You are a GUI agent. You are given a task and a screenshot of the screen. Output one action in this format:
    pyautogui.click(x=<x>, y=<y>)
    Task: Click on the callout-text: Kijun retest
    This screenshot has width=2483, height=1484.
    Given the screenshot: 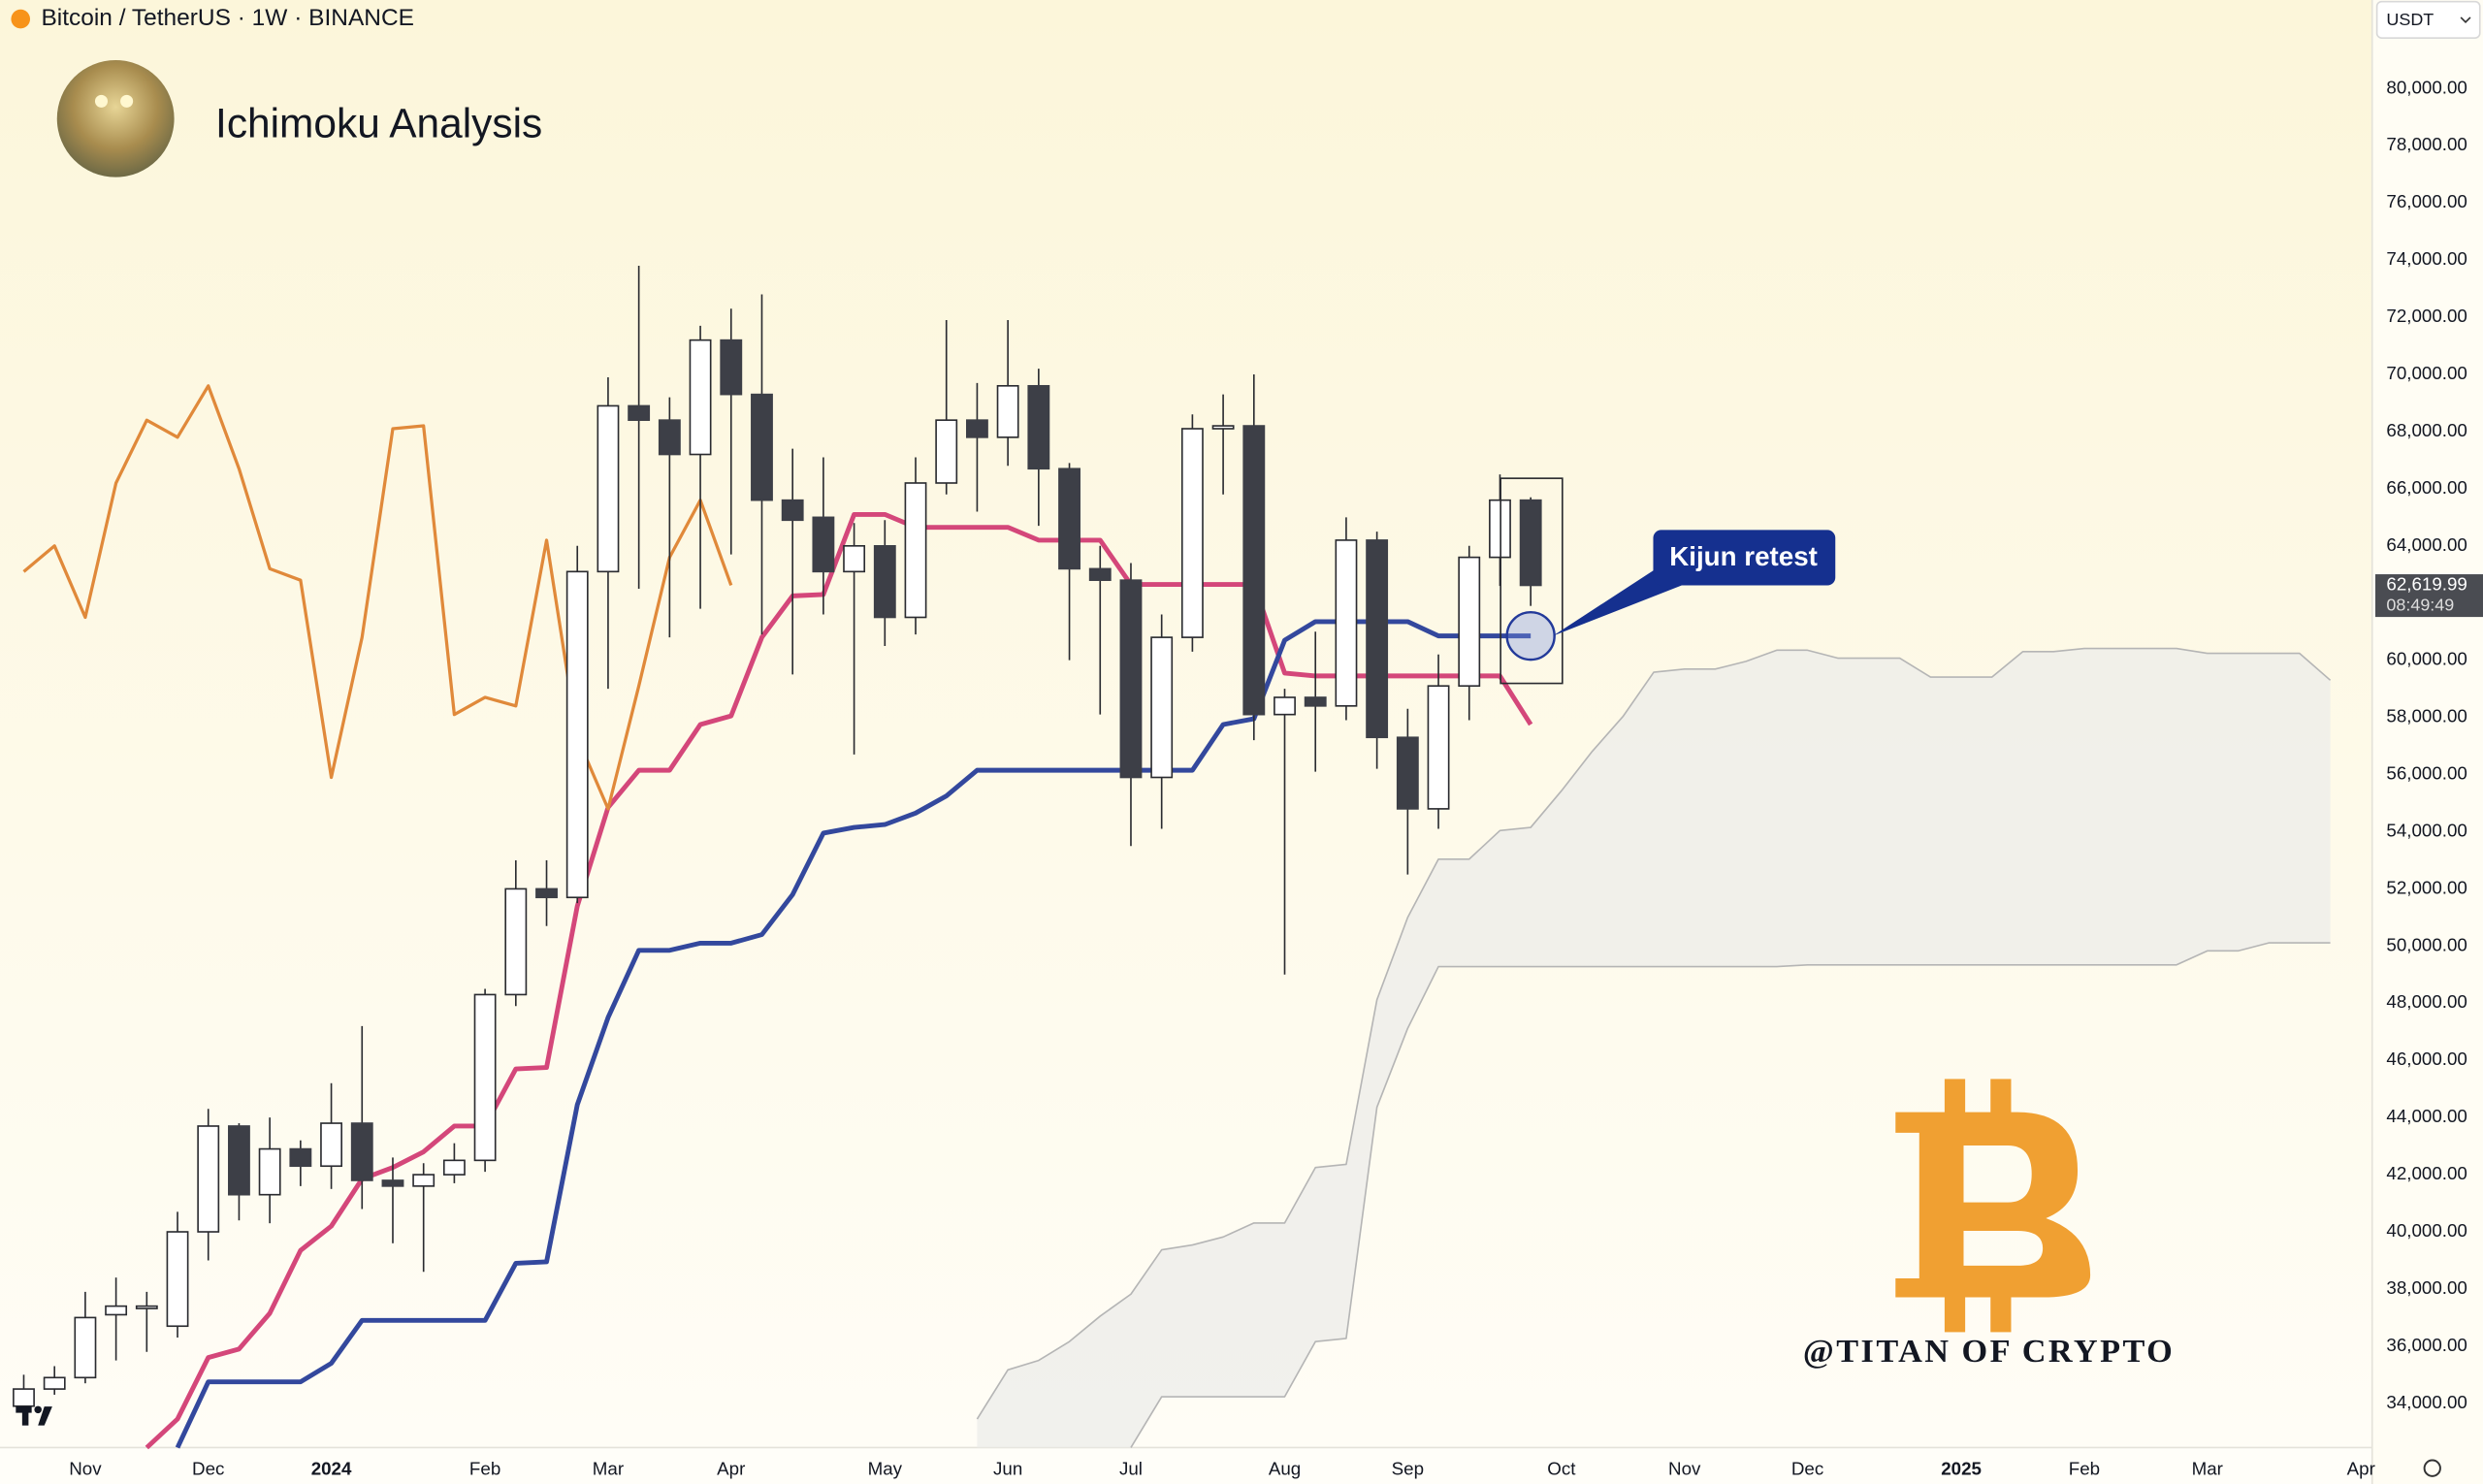 What is the action you would take?
    pyautogui.click(x=1744, y=556)
    